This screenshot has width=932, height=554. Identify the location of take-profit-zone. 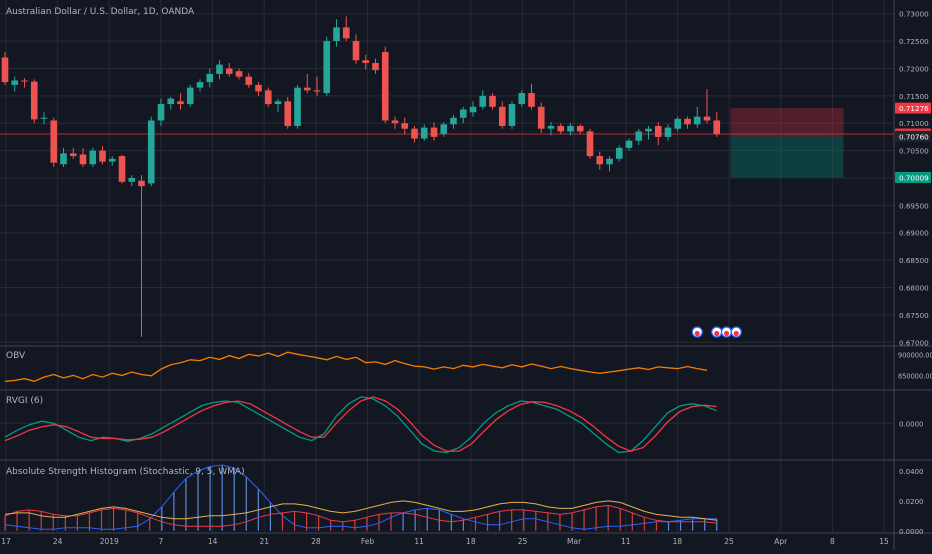
(787, 157).